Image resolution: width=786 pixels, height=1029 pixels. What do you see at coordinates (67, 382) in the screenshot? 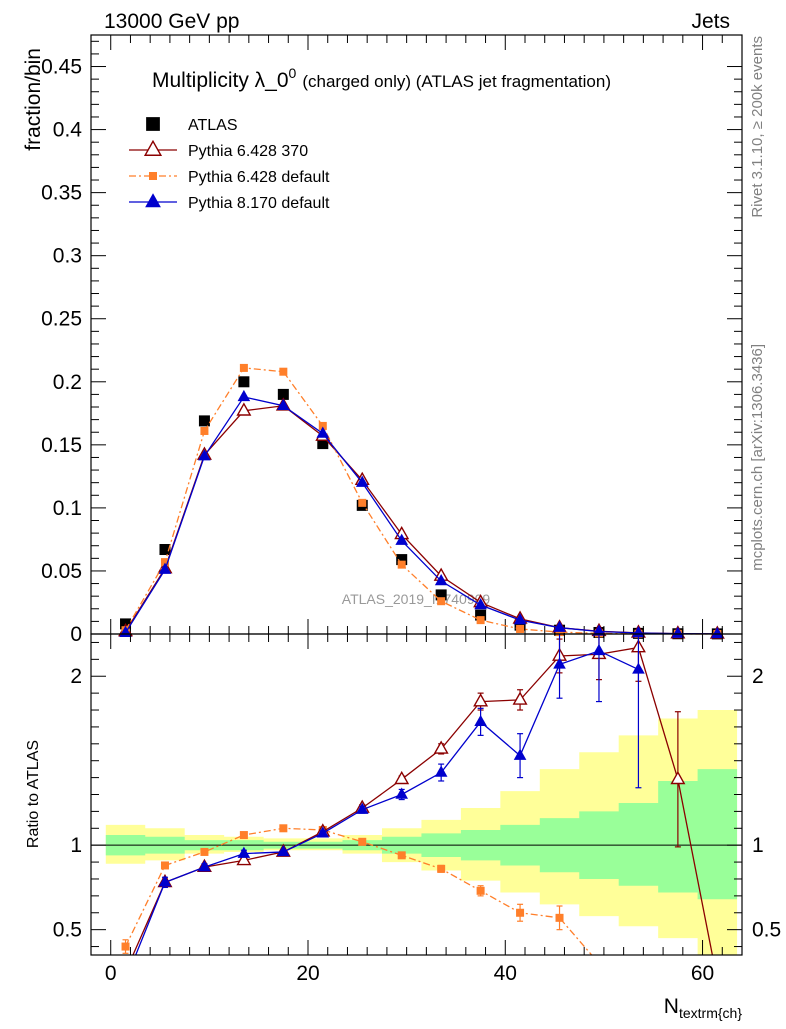
I see `y-tick-label: 0.2` at bounding box center [67, 382].